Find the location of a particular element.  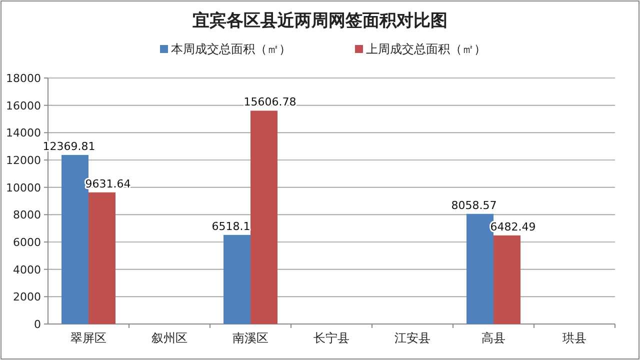

x-tick-label: 翠屏区 is located at coordinates (88, 338).